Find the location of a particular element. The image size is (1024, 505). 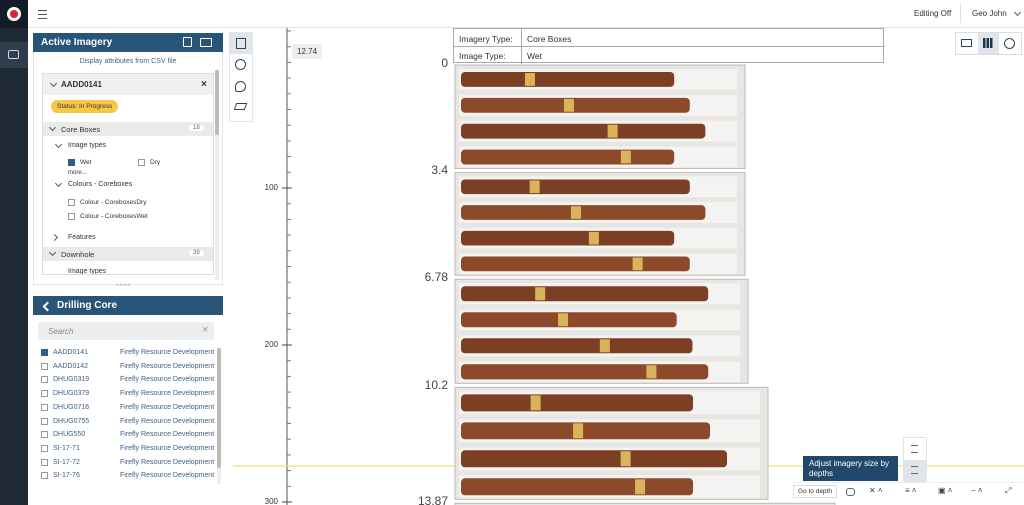

toolbar-button: ≡ ˄ is located at coordinates (911, 490).